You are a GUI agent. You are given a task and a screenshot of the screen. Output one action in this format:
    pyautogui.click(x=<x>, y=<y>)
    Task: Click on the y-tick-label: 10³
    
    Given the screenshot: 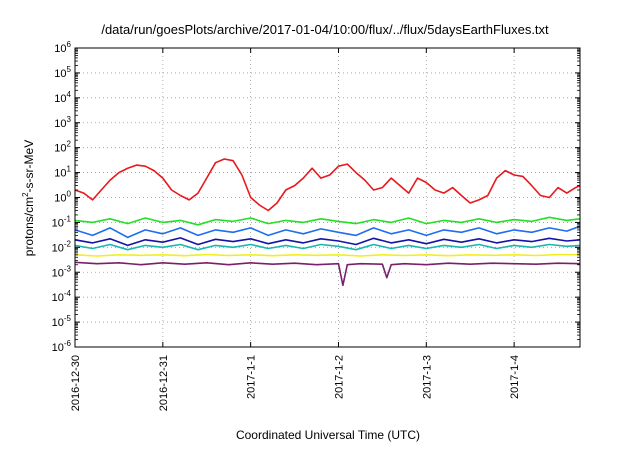 What is the action you would take?
    pyautogui.click(x=62, y=122)
    